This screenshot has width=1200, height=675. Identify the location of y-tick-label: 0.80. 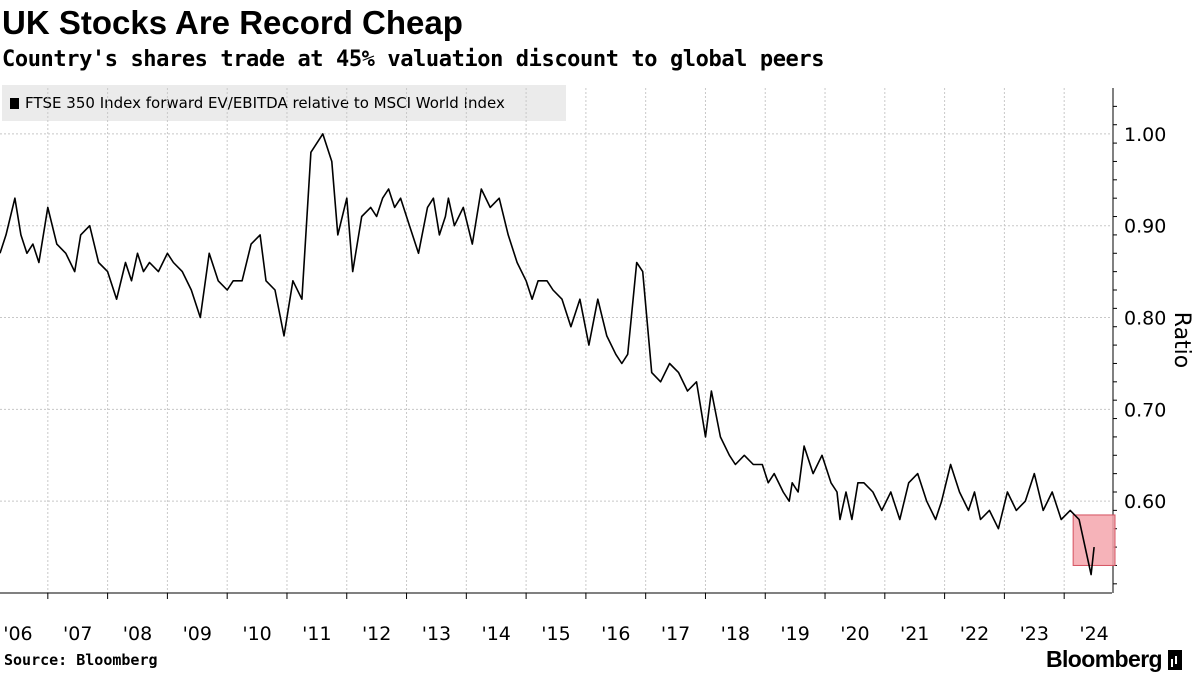
(1145, 319).